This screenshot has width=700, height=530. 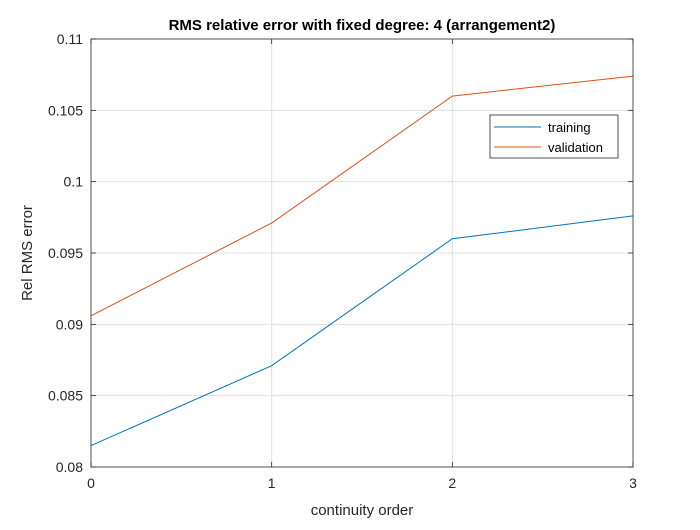 What do you see at coordinates (575, 147) in the screenshot?
I see `legend-label-validation: validation` at bounding box center [575, 147].